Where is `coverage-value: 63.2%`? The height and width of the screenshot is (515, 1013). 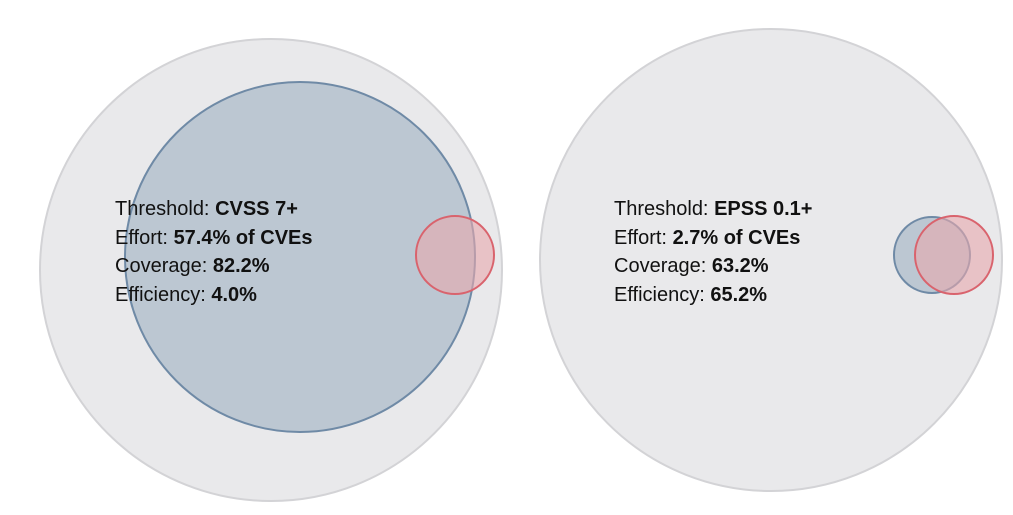
coverage-value: 63.2% is located at coordinates (740, 266).